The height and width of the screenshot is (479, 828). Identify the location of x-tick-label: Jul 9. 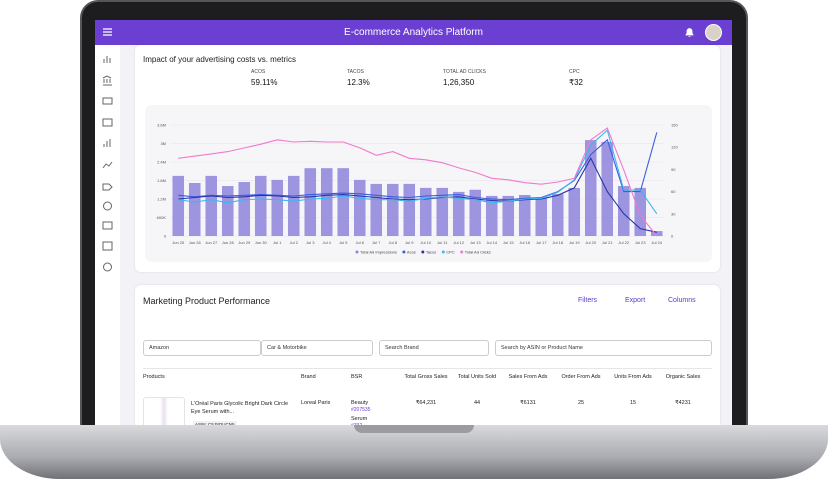
(409, 242).